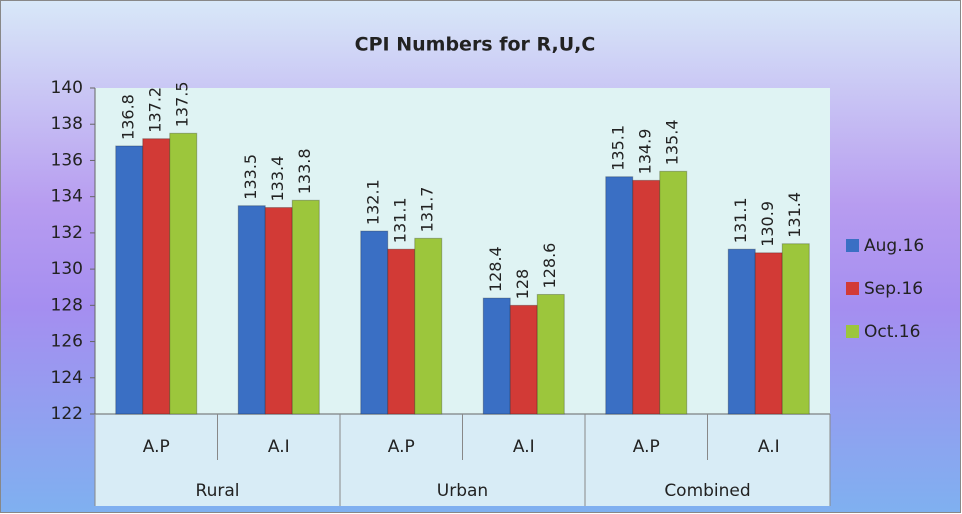 The height and width of the screenshot is (514, 962). What do you see at coordinates (892, 332) in the screenshot?
I see `legend-label: Oct.16` at bounding box center [892, 332].